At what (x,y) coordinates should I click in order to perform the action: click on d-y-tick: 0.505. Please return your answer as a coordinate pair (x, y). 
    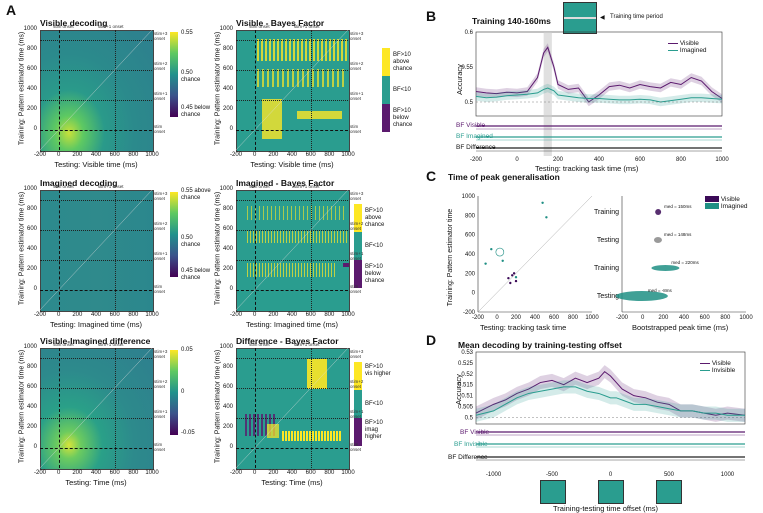
    Looking at the image, I should click on (466, 408).